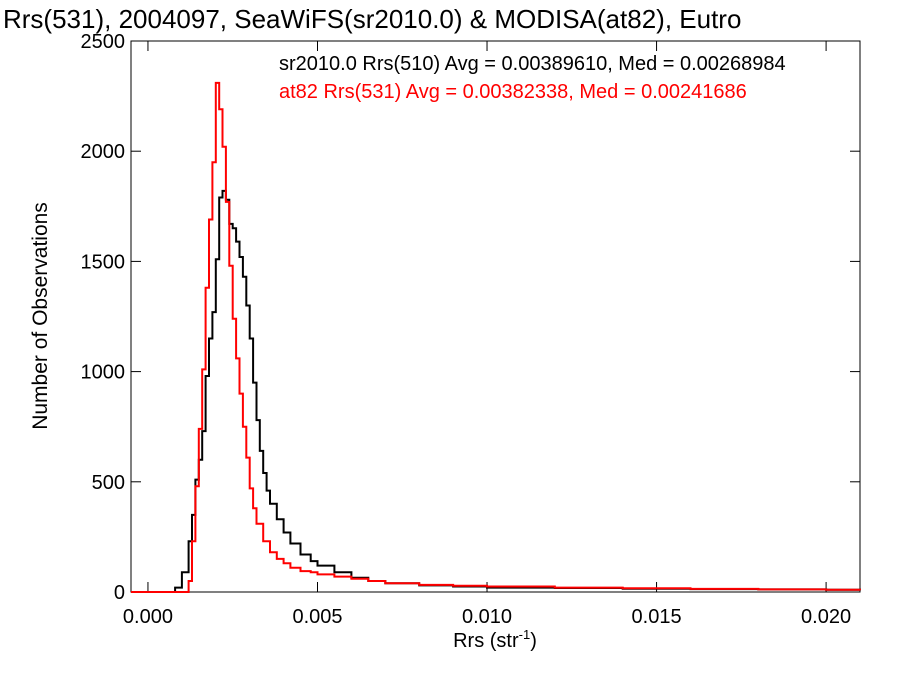 Image resolution: width=900 pixels, height=675 pixels. What do you see at coordinates (108, 483) in the screenshot?
I see `y-tick-label: 500` at bounding box center [108, 483].